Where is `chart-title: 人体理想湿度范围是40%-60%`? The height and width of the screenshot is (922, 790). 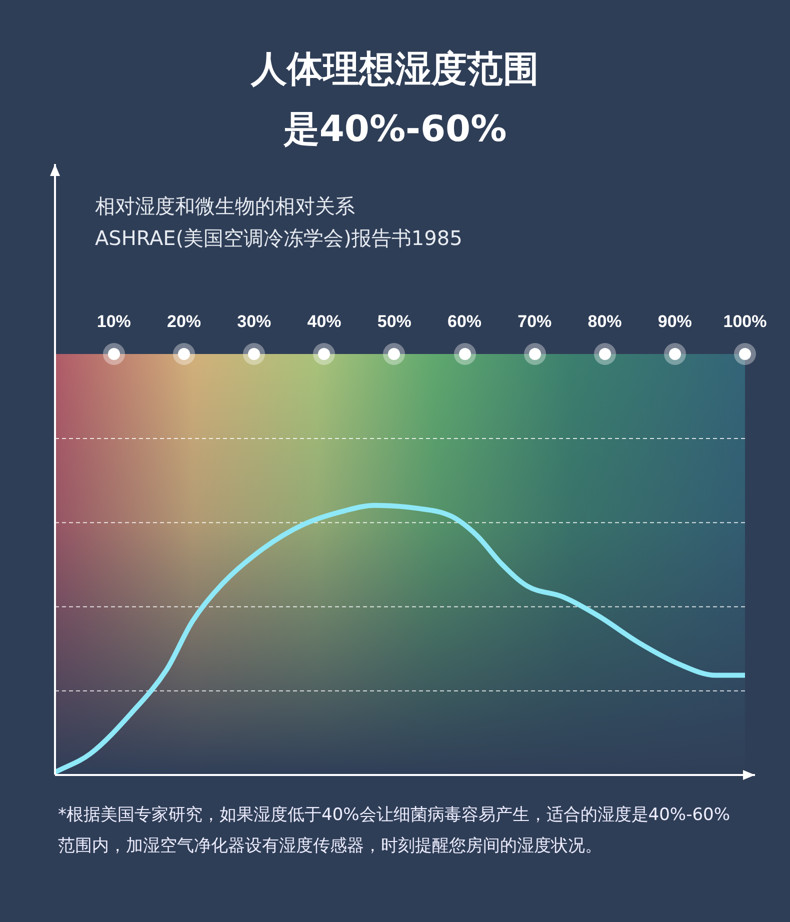
chart-title: 人体理想湿度范围是40%-60% is located at coordinates (395, 100).